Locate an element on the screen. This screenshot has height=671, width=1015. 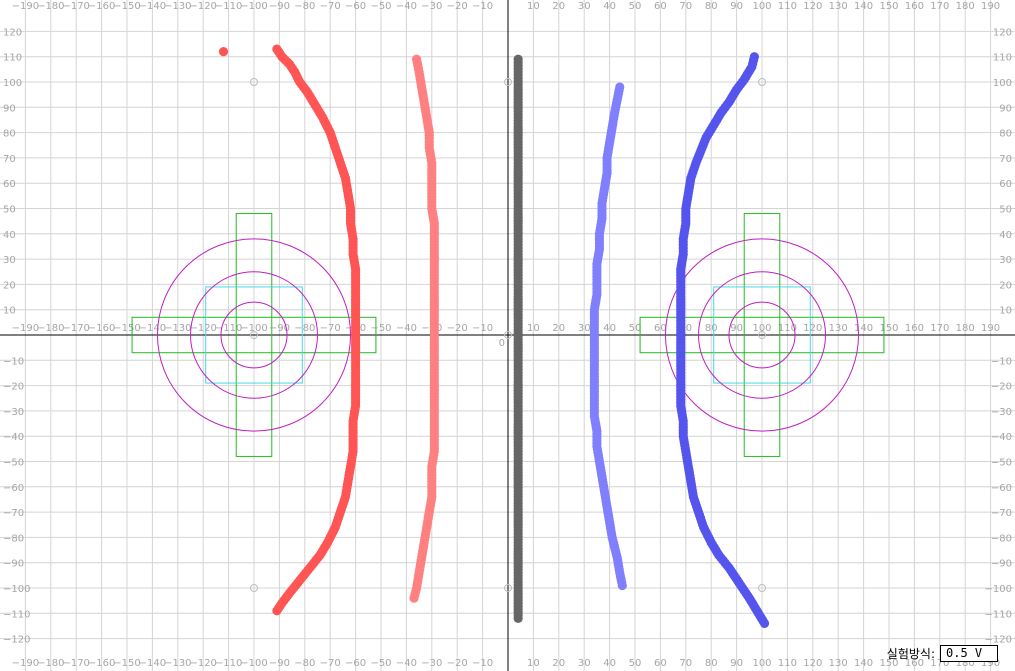
x-tick-label: −40 is located at coordinates (406, 328).